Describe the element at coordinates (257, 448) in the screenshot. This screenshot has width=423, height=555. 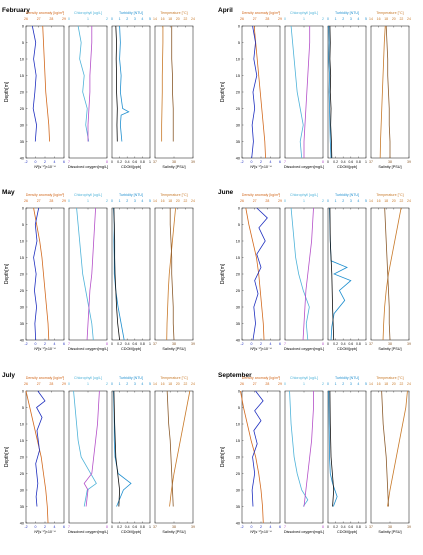
I see `series-line-n2` at that location.